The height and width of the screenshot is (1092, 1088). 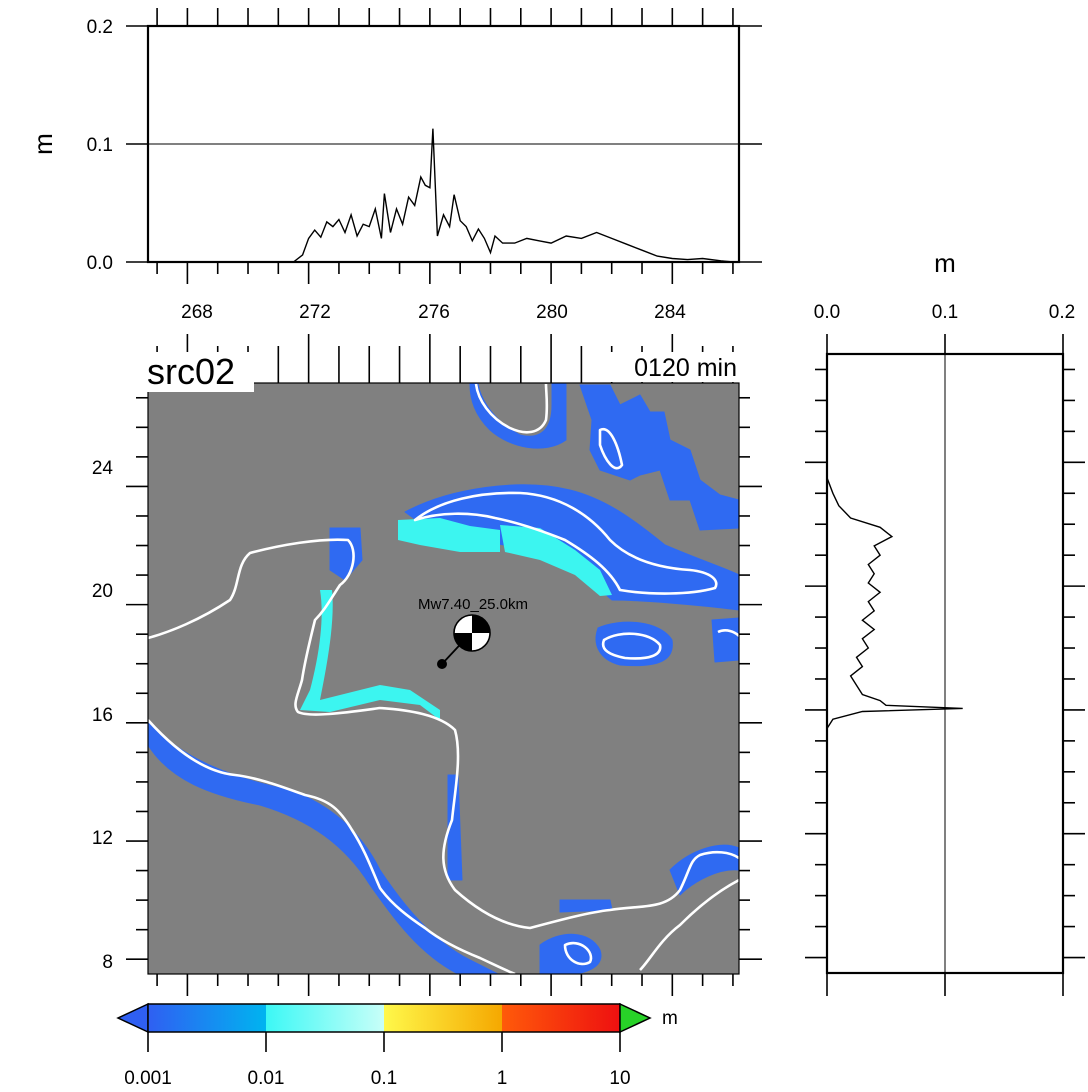 What do you see at coordinates (148, 1078) in the screenshot?
I see `colorbar-tick-0.001: 0.001` at bounding box center [148, 1078].